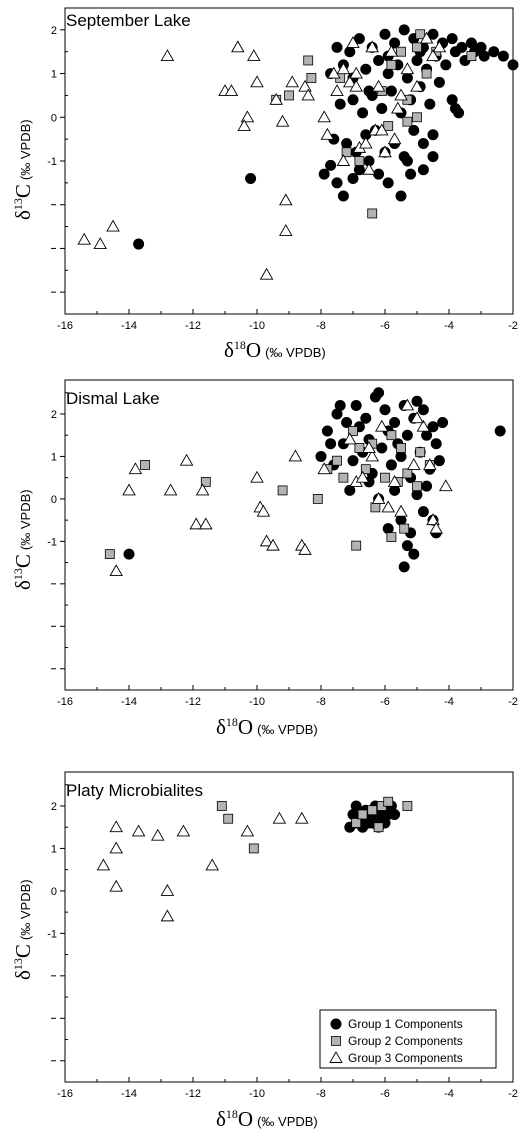 The image size is (520, 1136). What do you see at coordinates (405, 1041) in the screenshot?
I see `legend-label-g2: Group 2 Components` at bounding box center [405, 1041].